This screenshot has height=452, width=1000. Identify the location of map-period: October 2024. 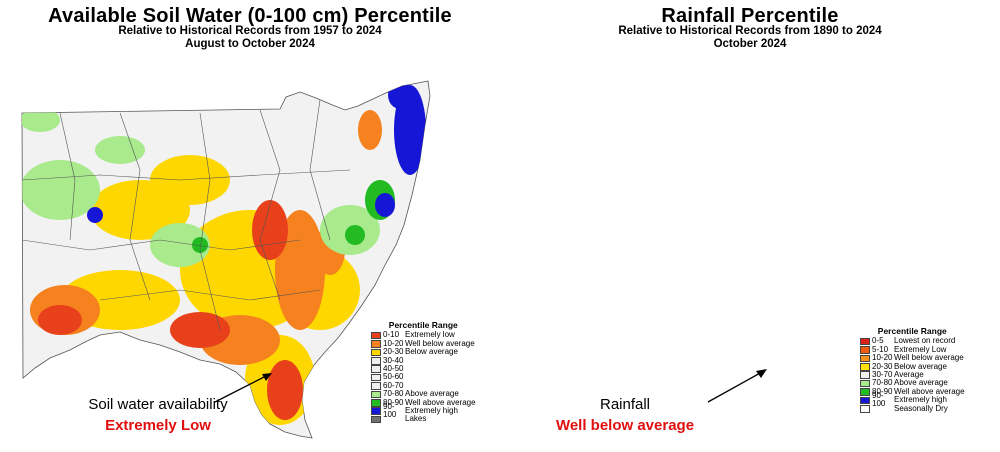
(750, 44).